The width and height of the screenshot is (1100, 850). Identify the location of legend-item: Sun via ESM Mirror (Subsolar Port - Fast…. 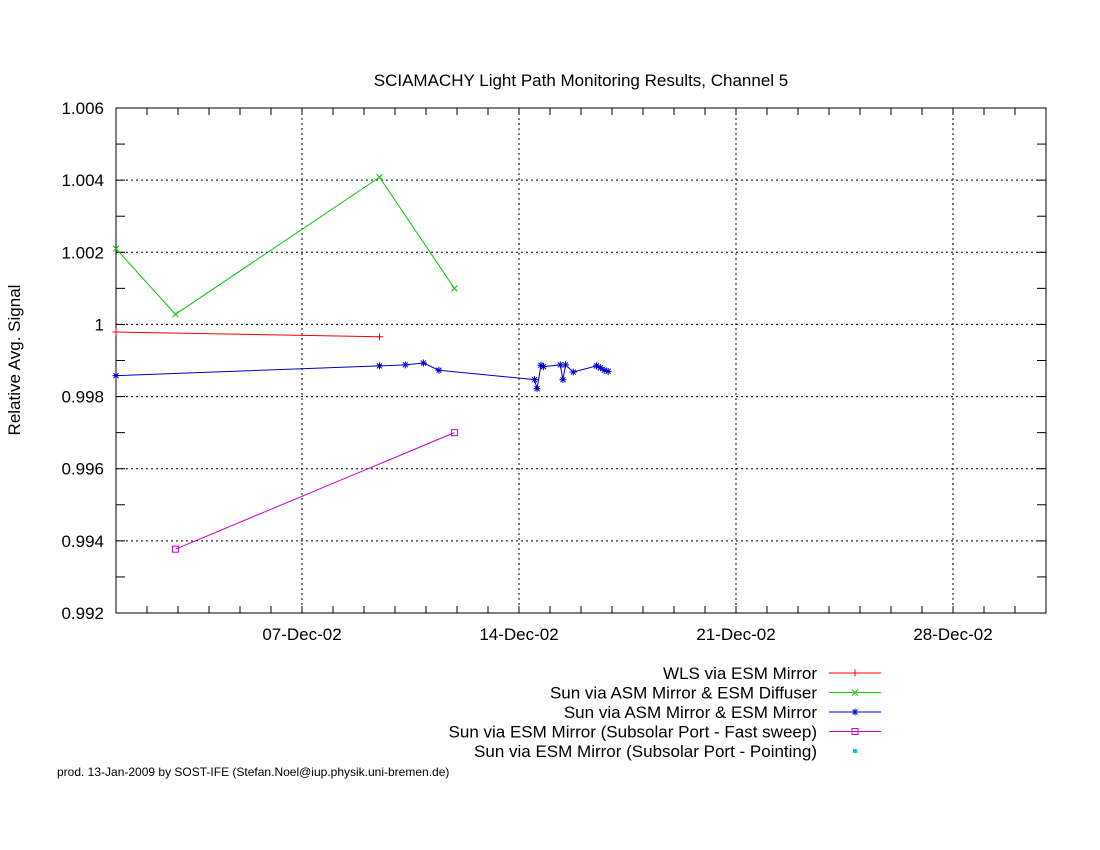
(665, 732).